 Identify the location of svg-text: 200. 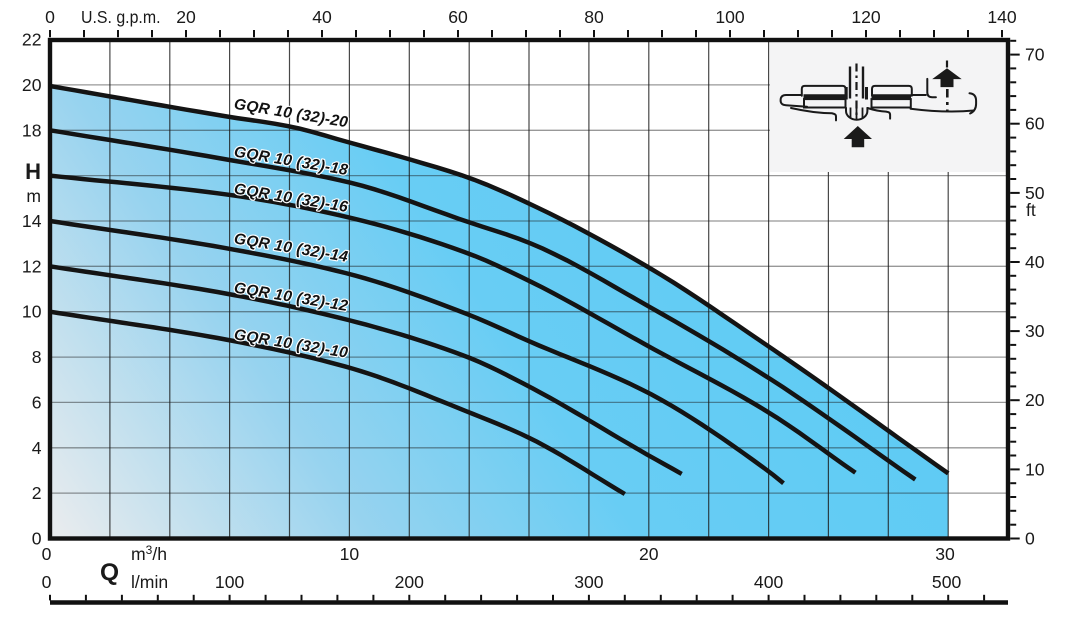
(410, 582).